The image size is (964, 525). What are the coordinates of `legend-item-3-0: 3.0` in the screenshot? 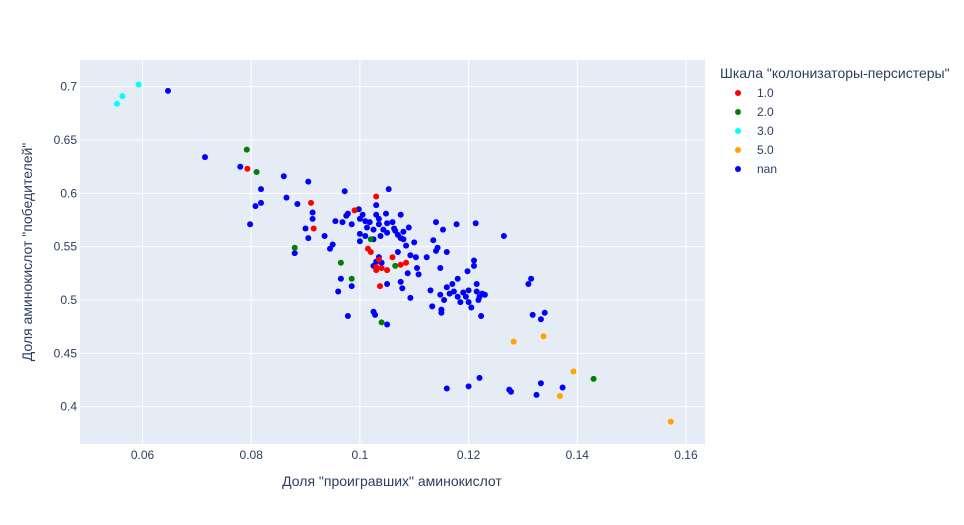 It's located at (754, 131).